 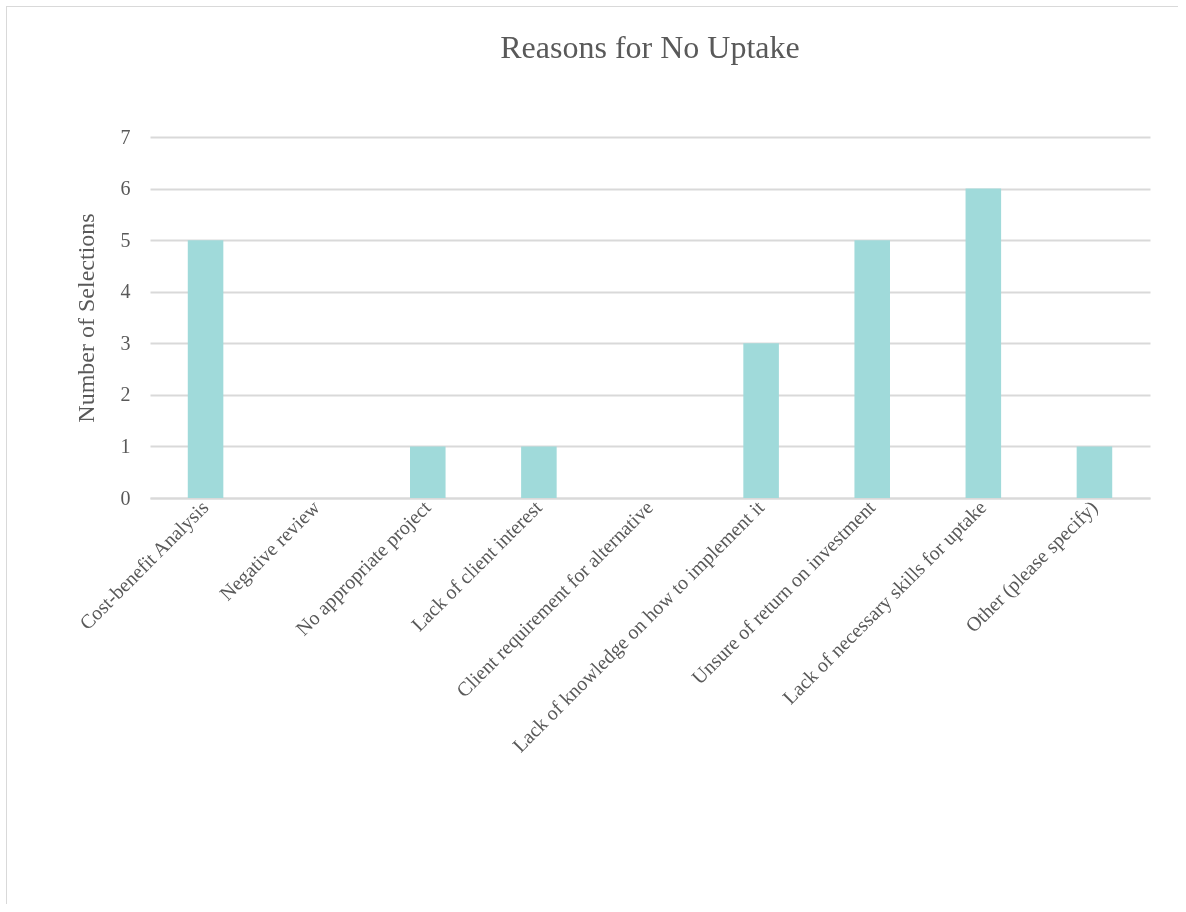 What do you see at coordinates (125, 394) in the screenshot?
I see `y-tick-label: 2` at bounding box center [125, 394].